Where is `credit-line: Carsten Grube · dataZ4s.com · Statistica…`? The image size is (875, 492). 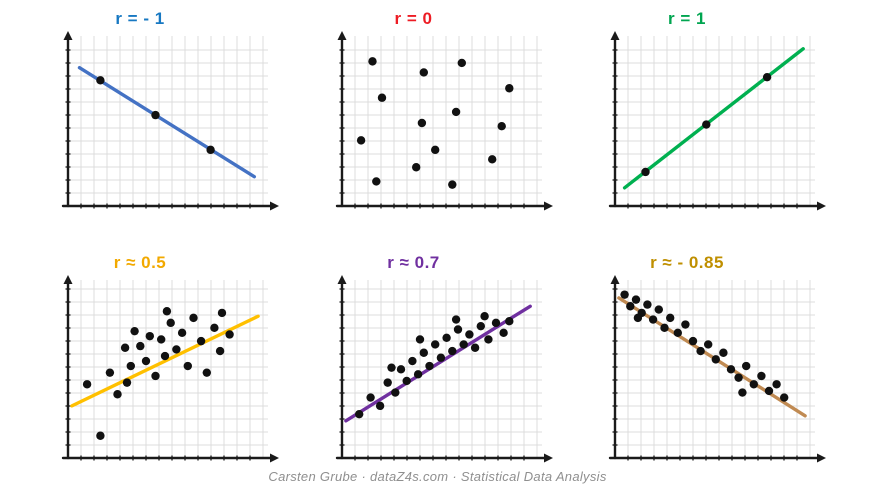 credit-line: Carsten Grube · dataZ4s.com · Statistica… is located at coordinates (437, 476).